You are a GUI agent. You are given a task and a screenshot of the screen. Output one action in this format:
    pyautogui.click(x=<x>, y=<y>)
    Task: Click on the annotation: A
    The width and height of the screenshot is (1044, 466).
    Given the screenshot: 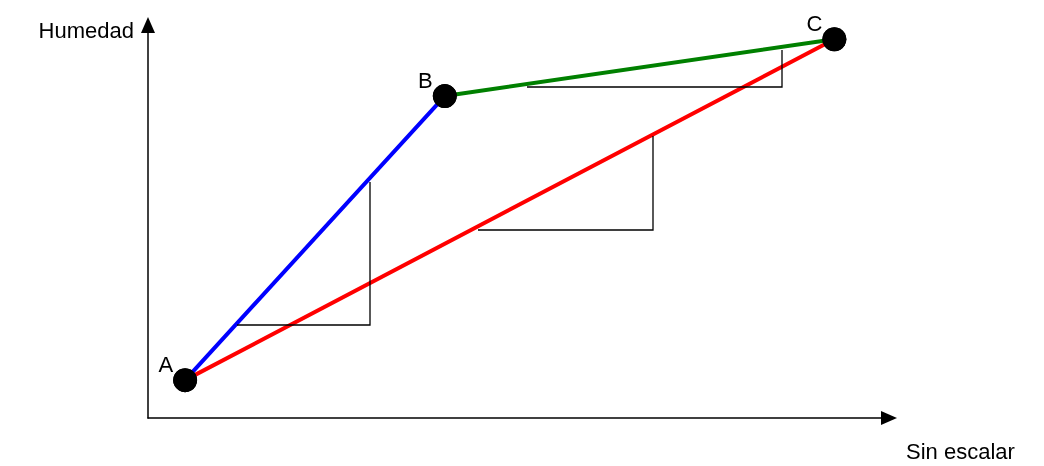 What is the action you would take?
    pyautogui.click(x=166, y=364)
    